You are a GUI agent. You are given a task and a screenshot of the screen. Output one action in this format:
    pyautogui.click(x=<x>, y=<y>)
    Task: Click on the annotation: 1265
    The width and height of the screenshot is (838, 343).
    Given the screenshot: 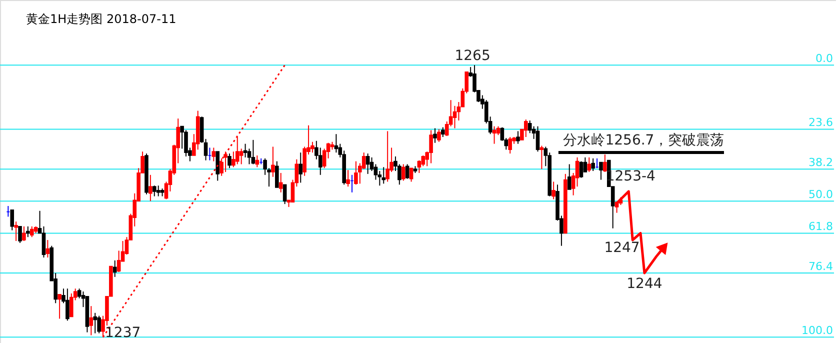 What is the action you would take?
    pyautogui.click(x=472, y=56)
    